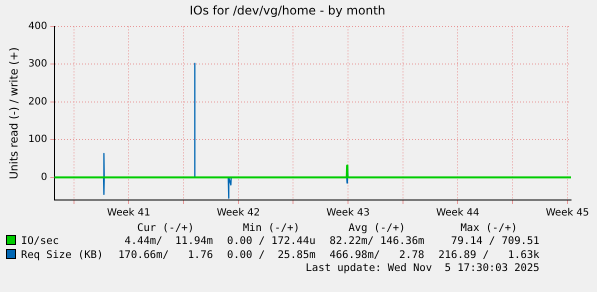 Image resolution: width=597 pixels, height=292 pixels. I want to click on text: Avg (-/+), so click(376, 228).